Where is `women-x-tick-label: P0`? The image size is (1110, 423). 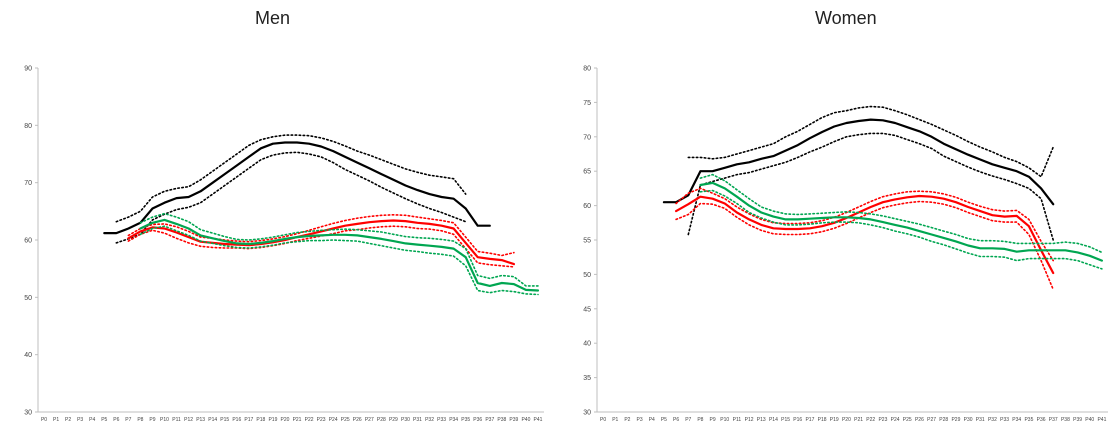 women-x-tick-label: P0 is located at coordinates (603, 420).